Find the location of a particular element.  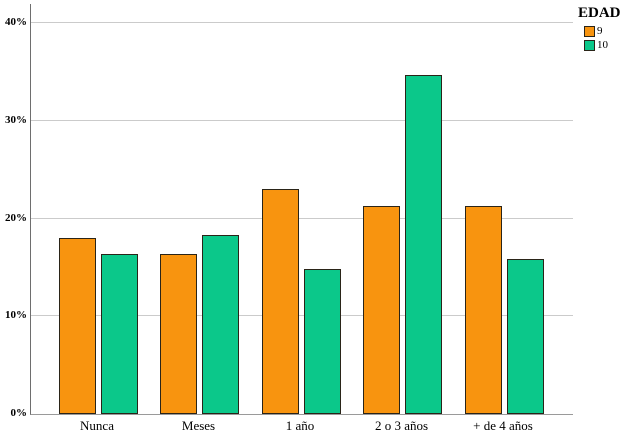

x-axis-category-label: 2 o 3 años is located at coordinates (401, 425).